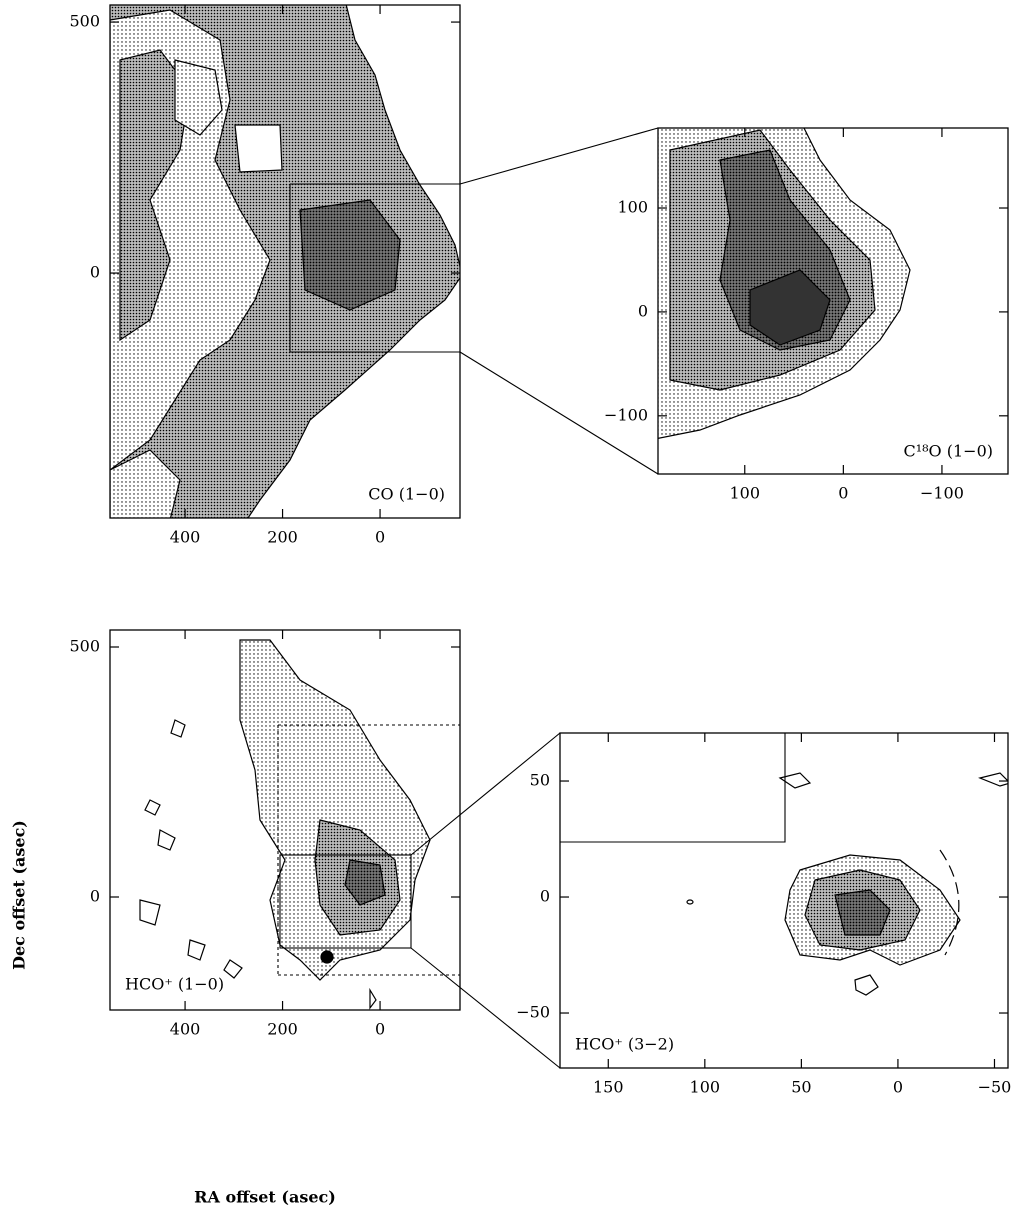  I want to click on y-tick-label: −100, so click(626, 414).